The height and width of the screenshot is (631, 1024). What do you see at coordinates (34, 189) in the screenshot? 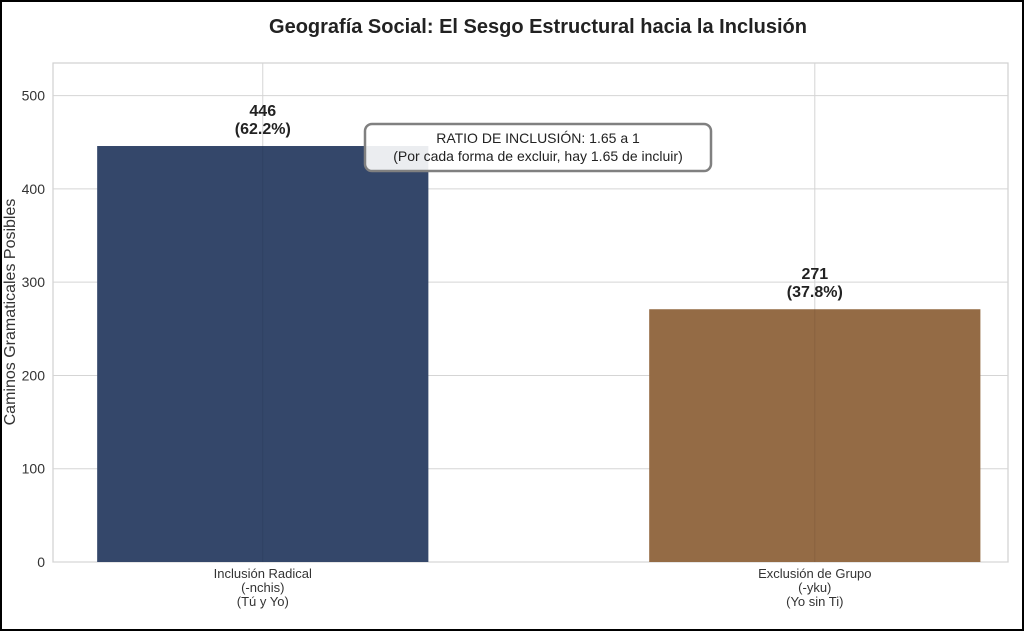
I see `y-tick-label: 400` at bounding box center [34, 189].